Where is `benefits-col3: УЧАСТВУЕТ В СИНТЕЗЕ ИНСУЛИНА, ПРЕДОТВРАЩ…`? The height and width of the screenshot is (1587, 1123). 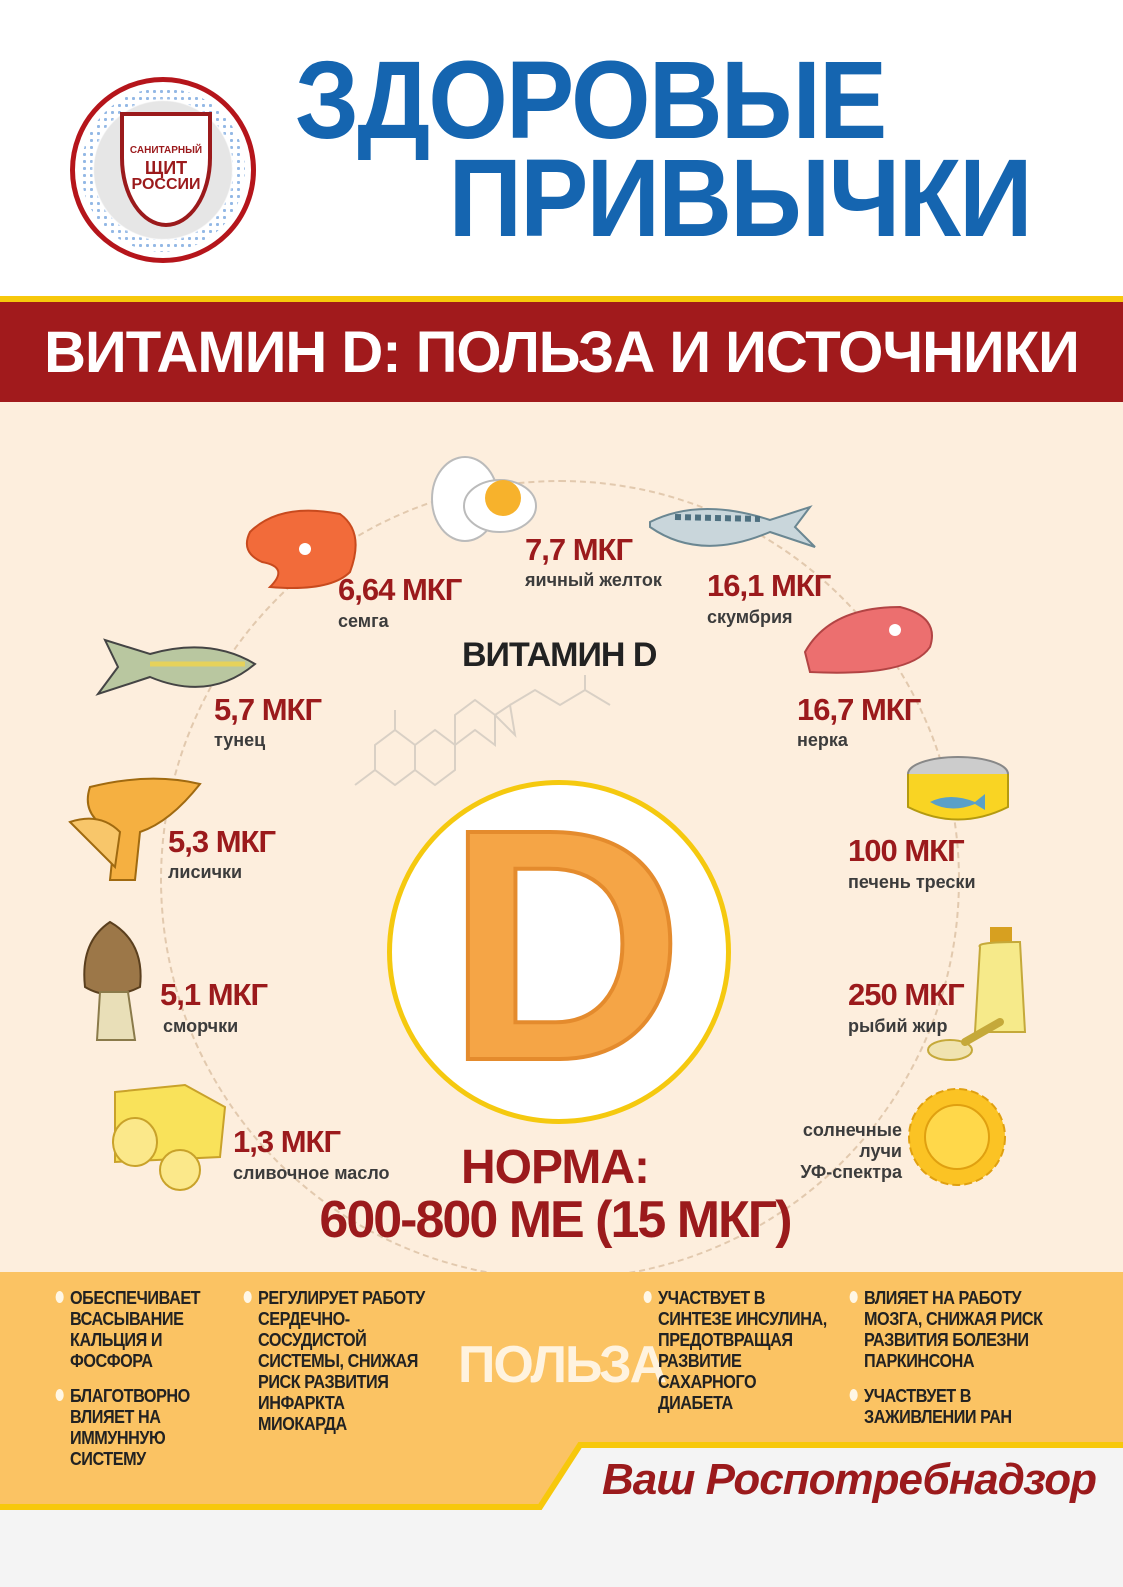
benefits-col3: УЧАСТВУЕТ В СИНТЕЗЕ ИНСУЛИНА, ПРЕДОТВРАЩ… is located at coordinates (736, 1358).